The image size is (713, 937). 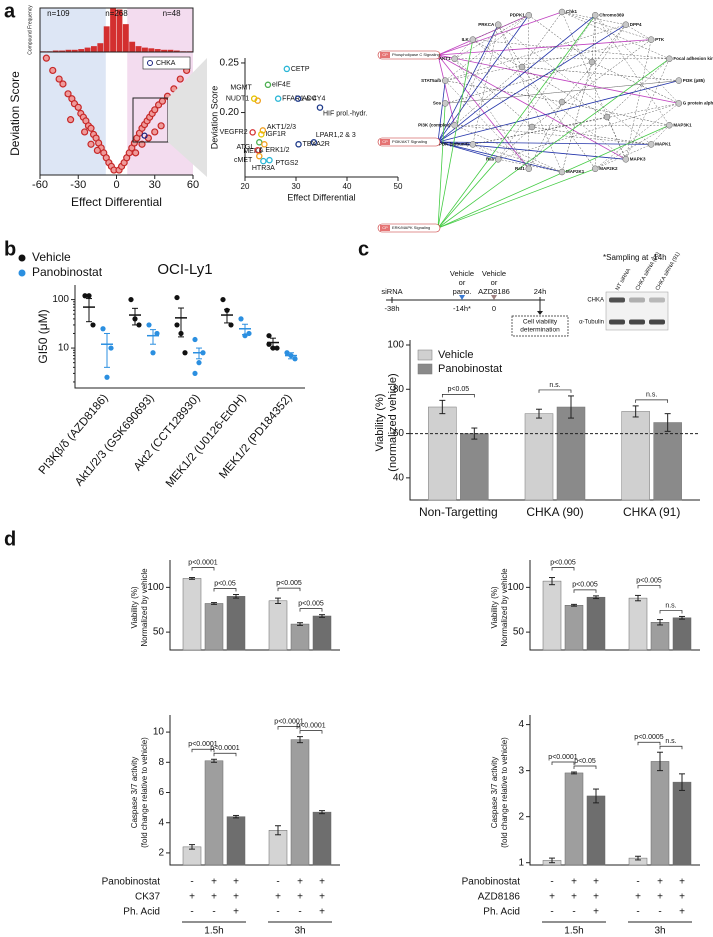 I want to click on y-axis-label: Deviation Score, so click(x=214, y=118).